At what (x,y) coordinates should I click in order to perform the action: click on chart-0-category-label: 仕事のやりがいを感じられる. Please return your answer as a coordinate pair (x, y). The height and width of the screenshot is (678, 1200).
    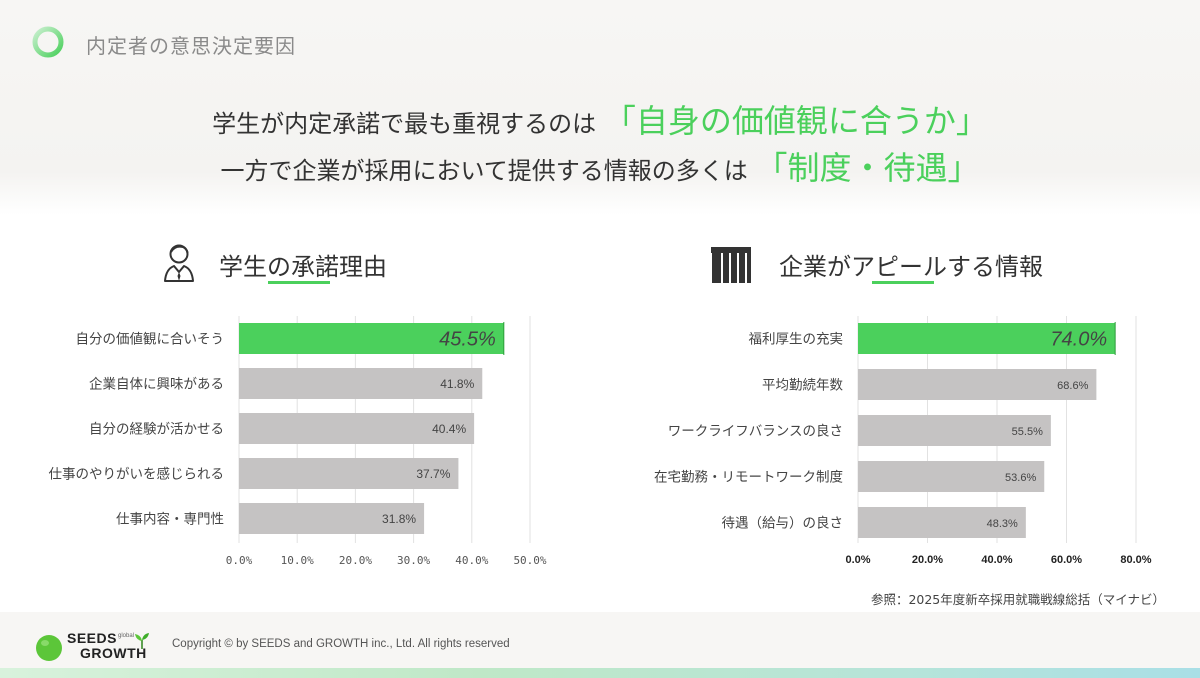
    Looking at the image, I should click on (137, 474).